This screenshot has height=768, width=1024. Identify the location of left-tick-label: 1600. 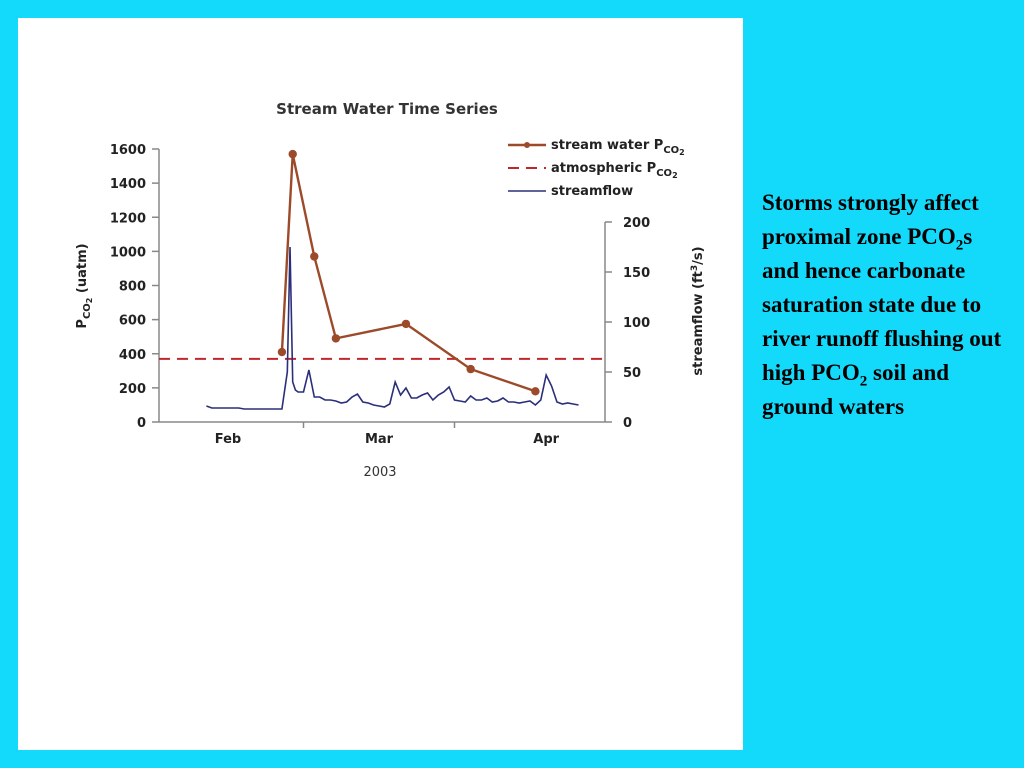
(128, 150).